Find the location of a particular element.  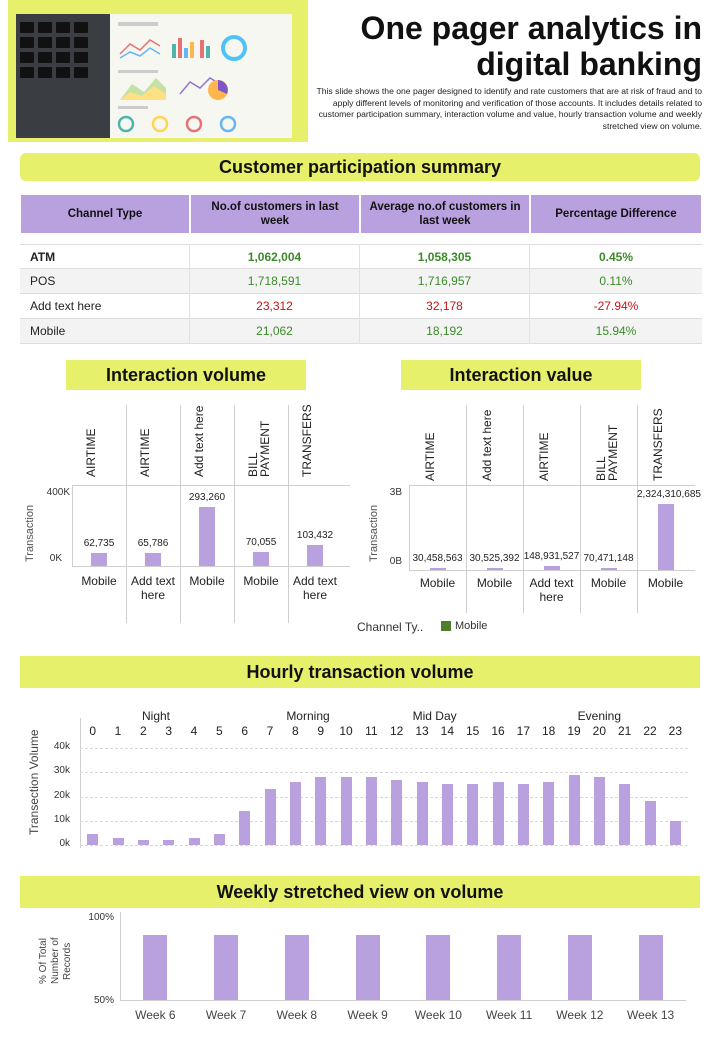

y-axis-label: % Of Total Number of Records is located at coordinates (55, 961).